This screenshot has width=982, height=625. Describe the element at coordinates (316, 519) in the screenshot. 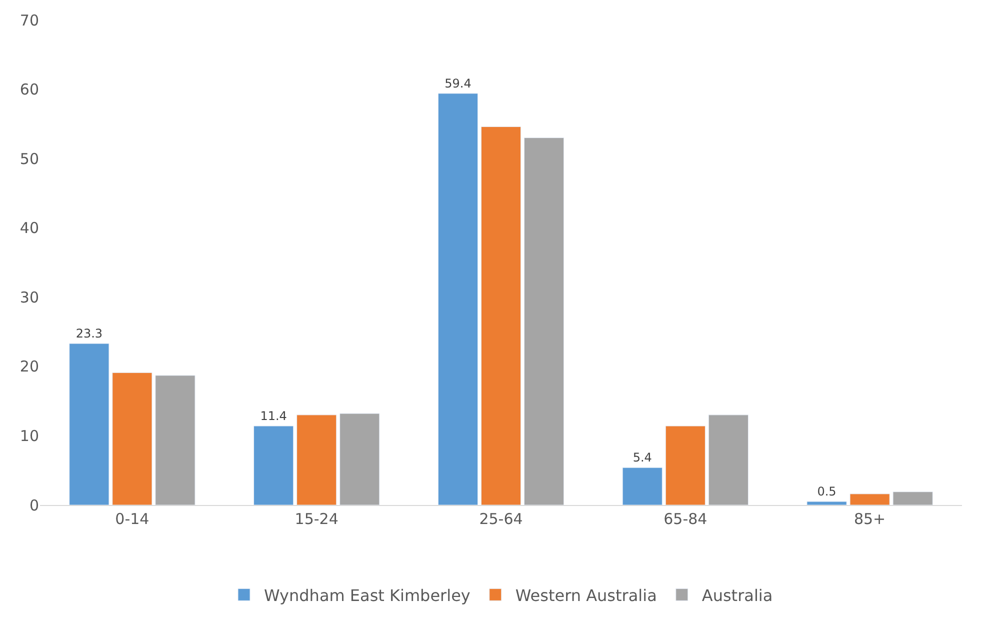

I see `x-tick-label: 15-24` at that location.